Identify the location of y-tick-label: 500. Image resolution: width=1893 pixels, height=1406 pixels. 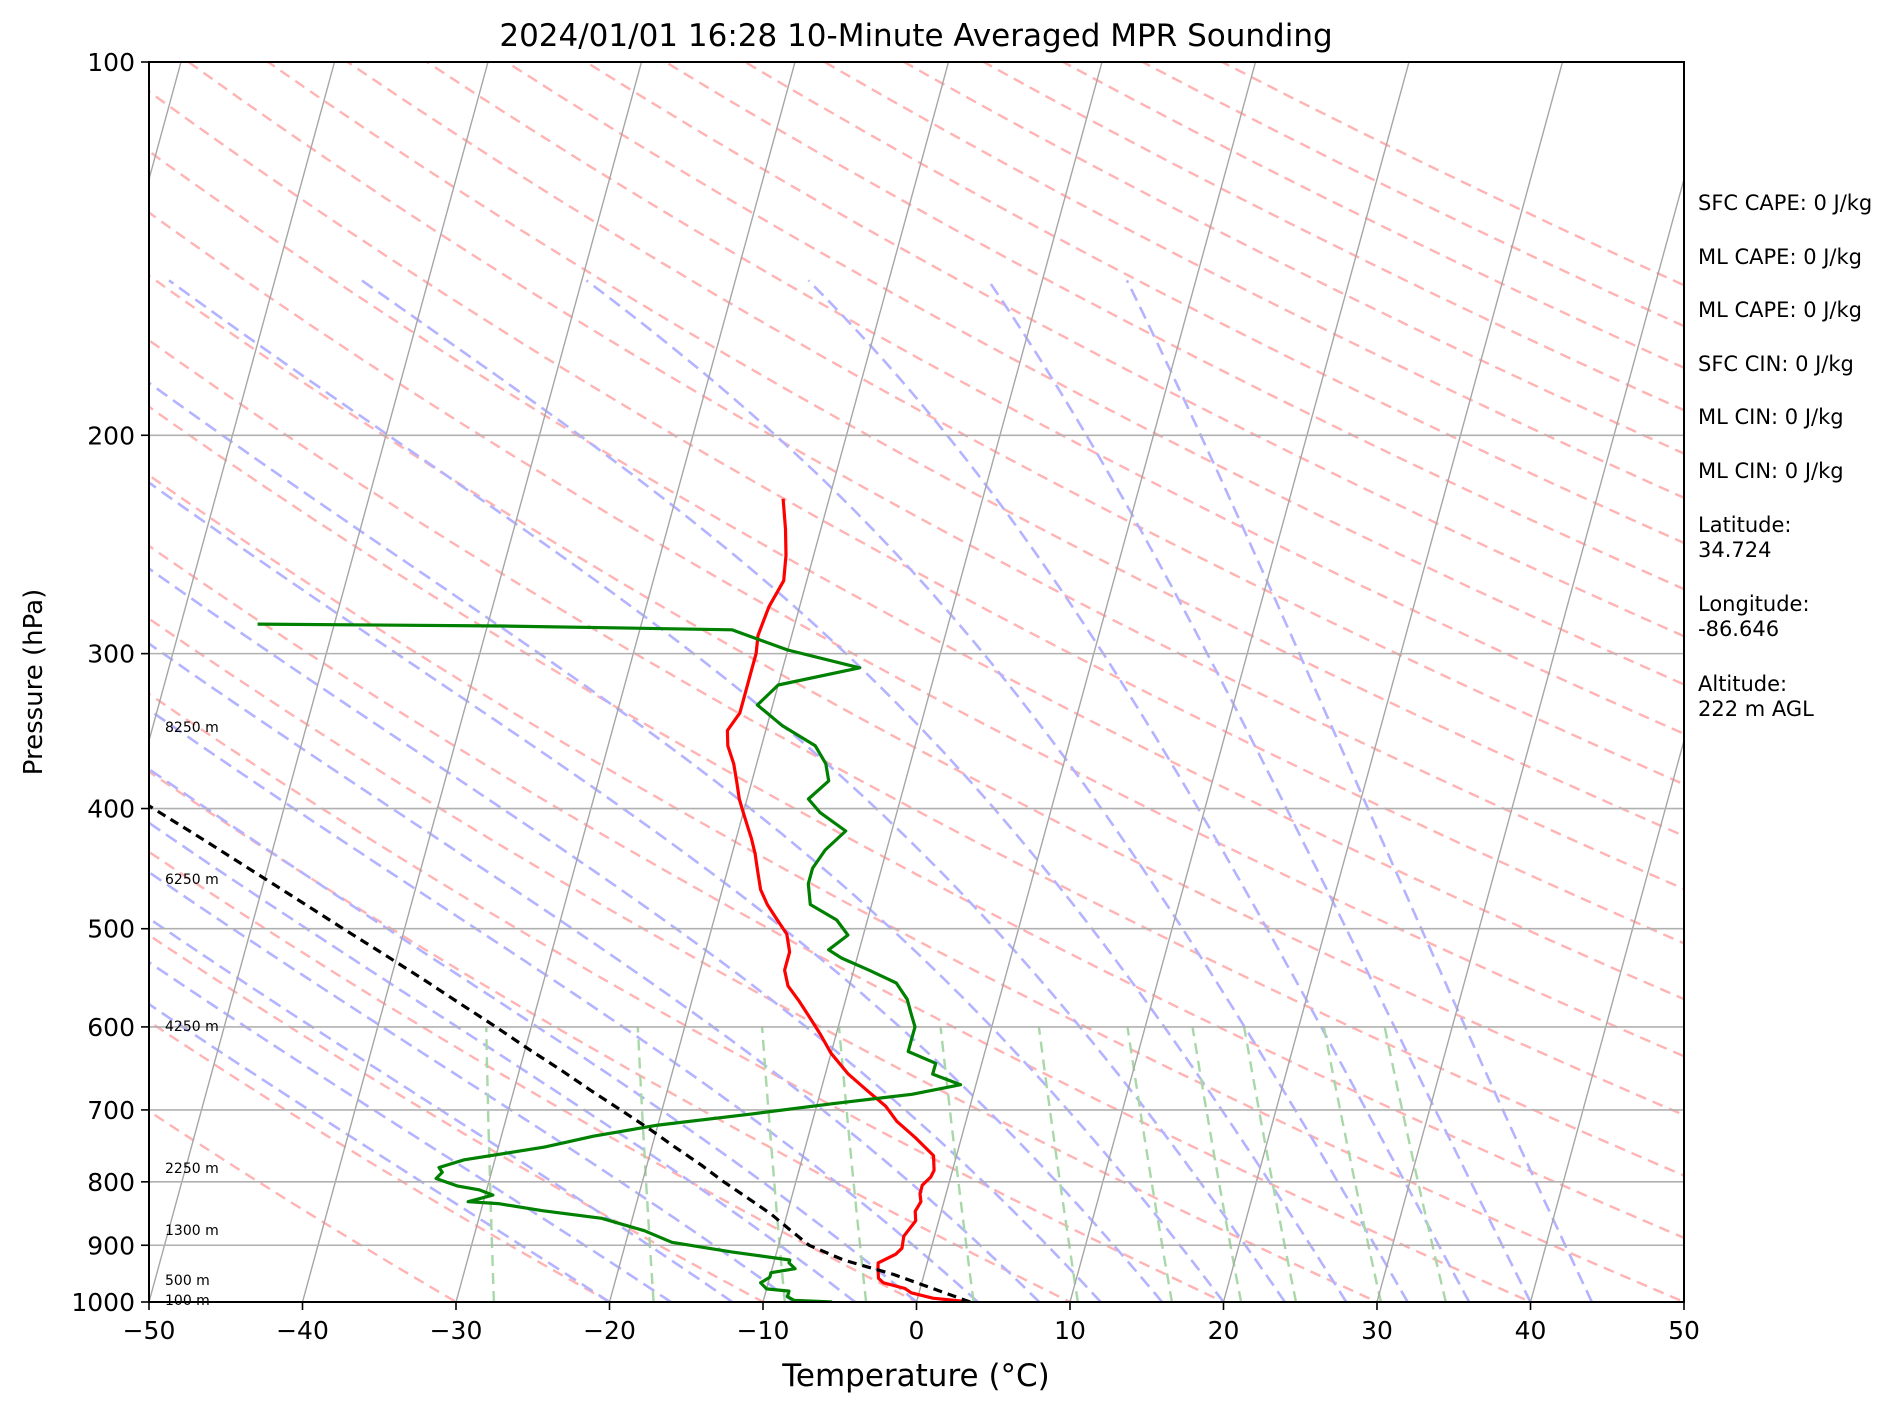
(111, 929).